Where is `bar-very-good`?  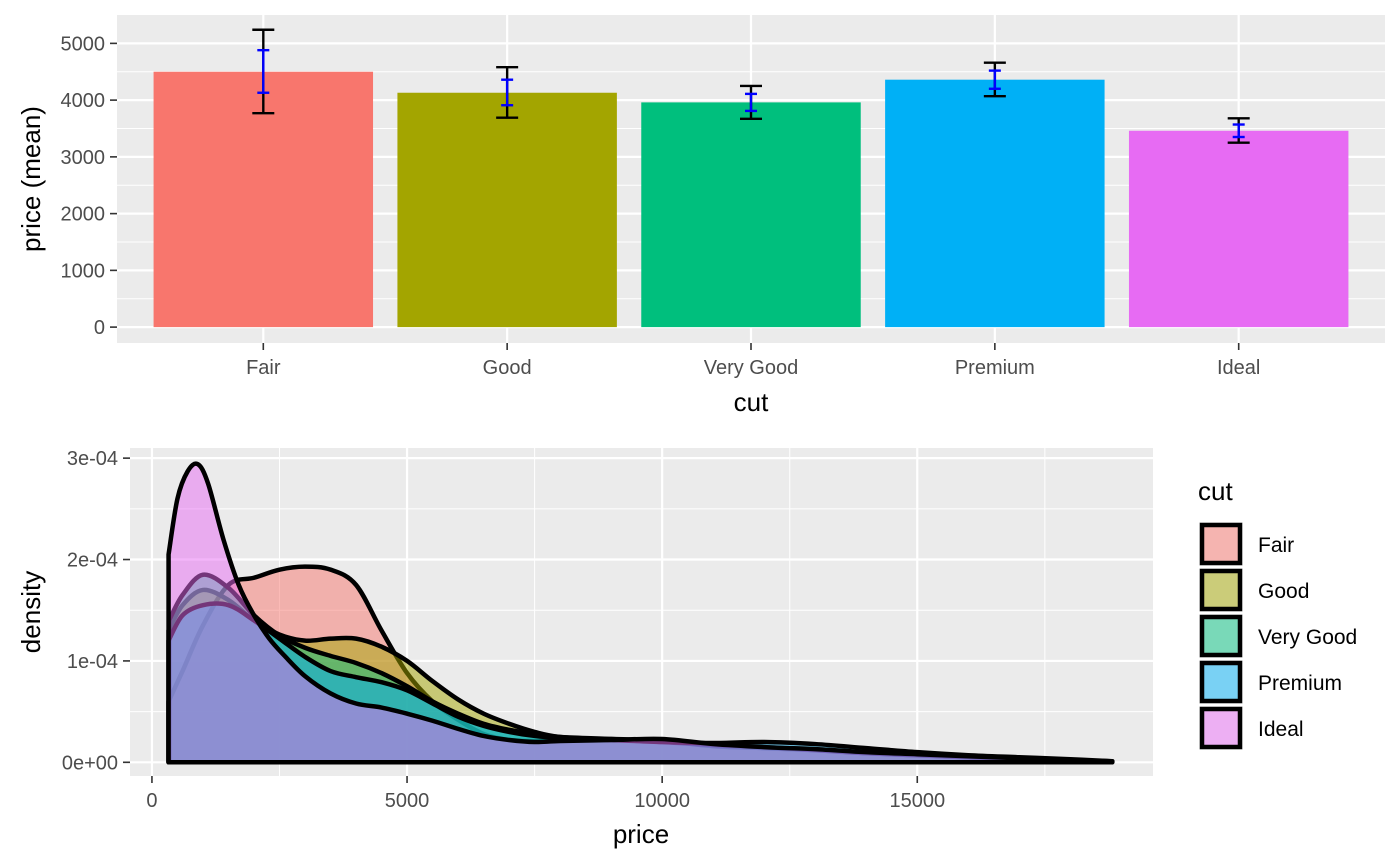
bar-very-good is located at coordinates (751, 215).